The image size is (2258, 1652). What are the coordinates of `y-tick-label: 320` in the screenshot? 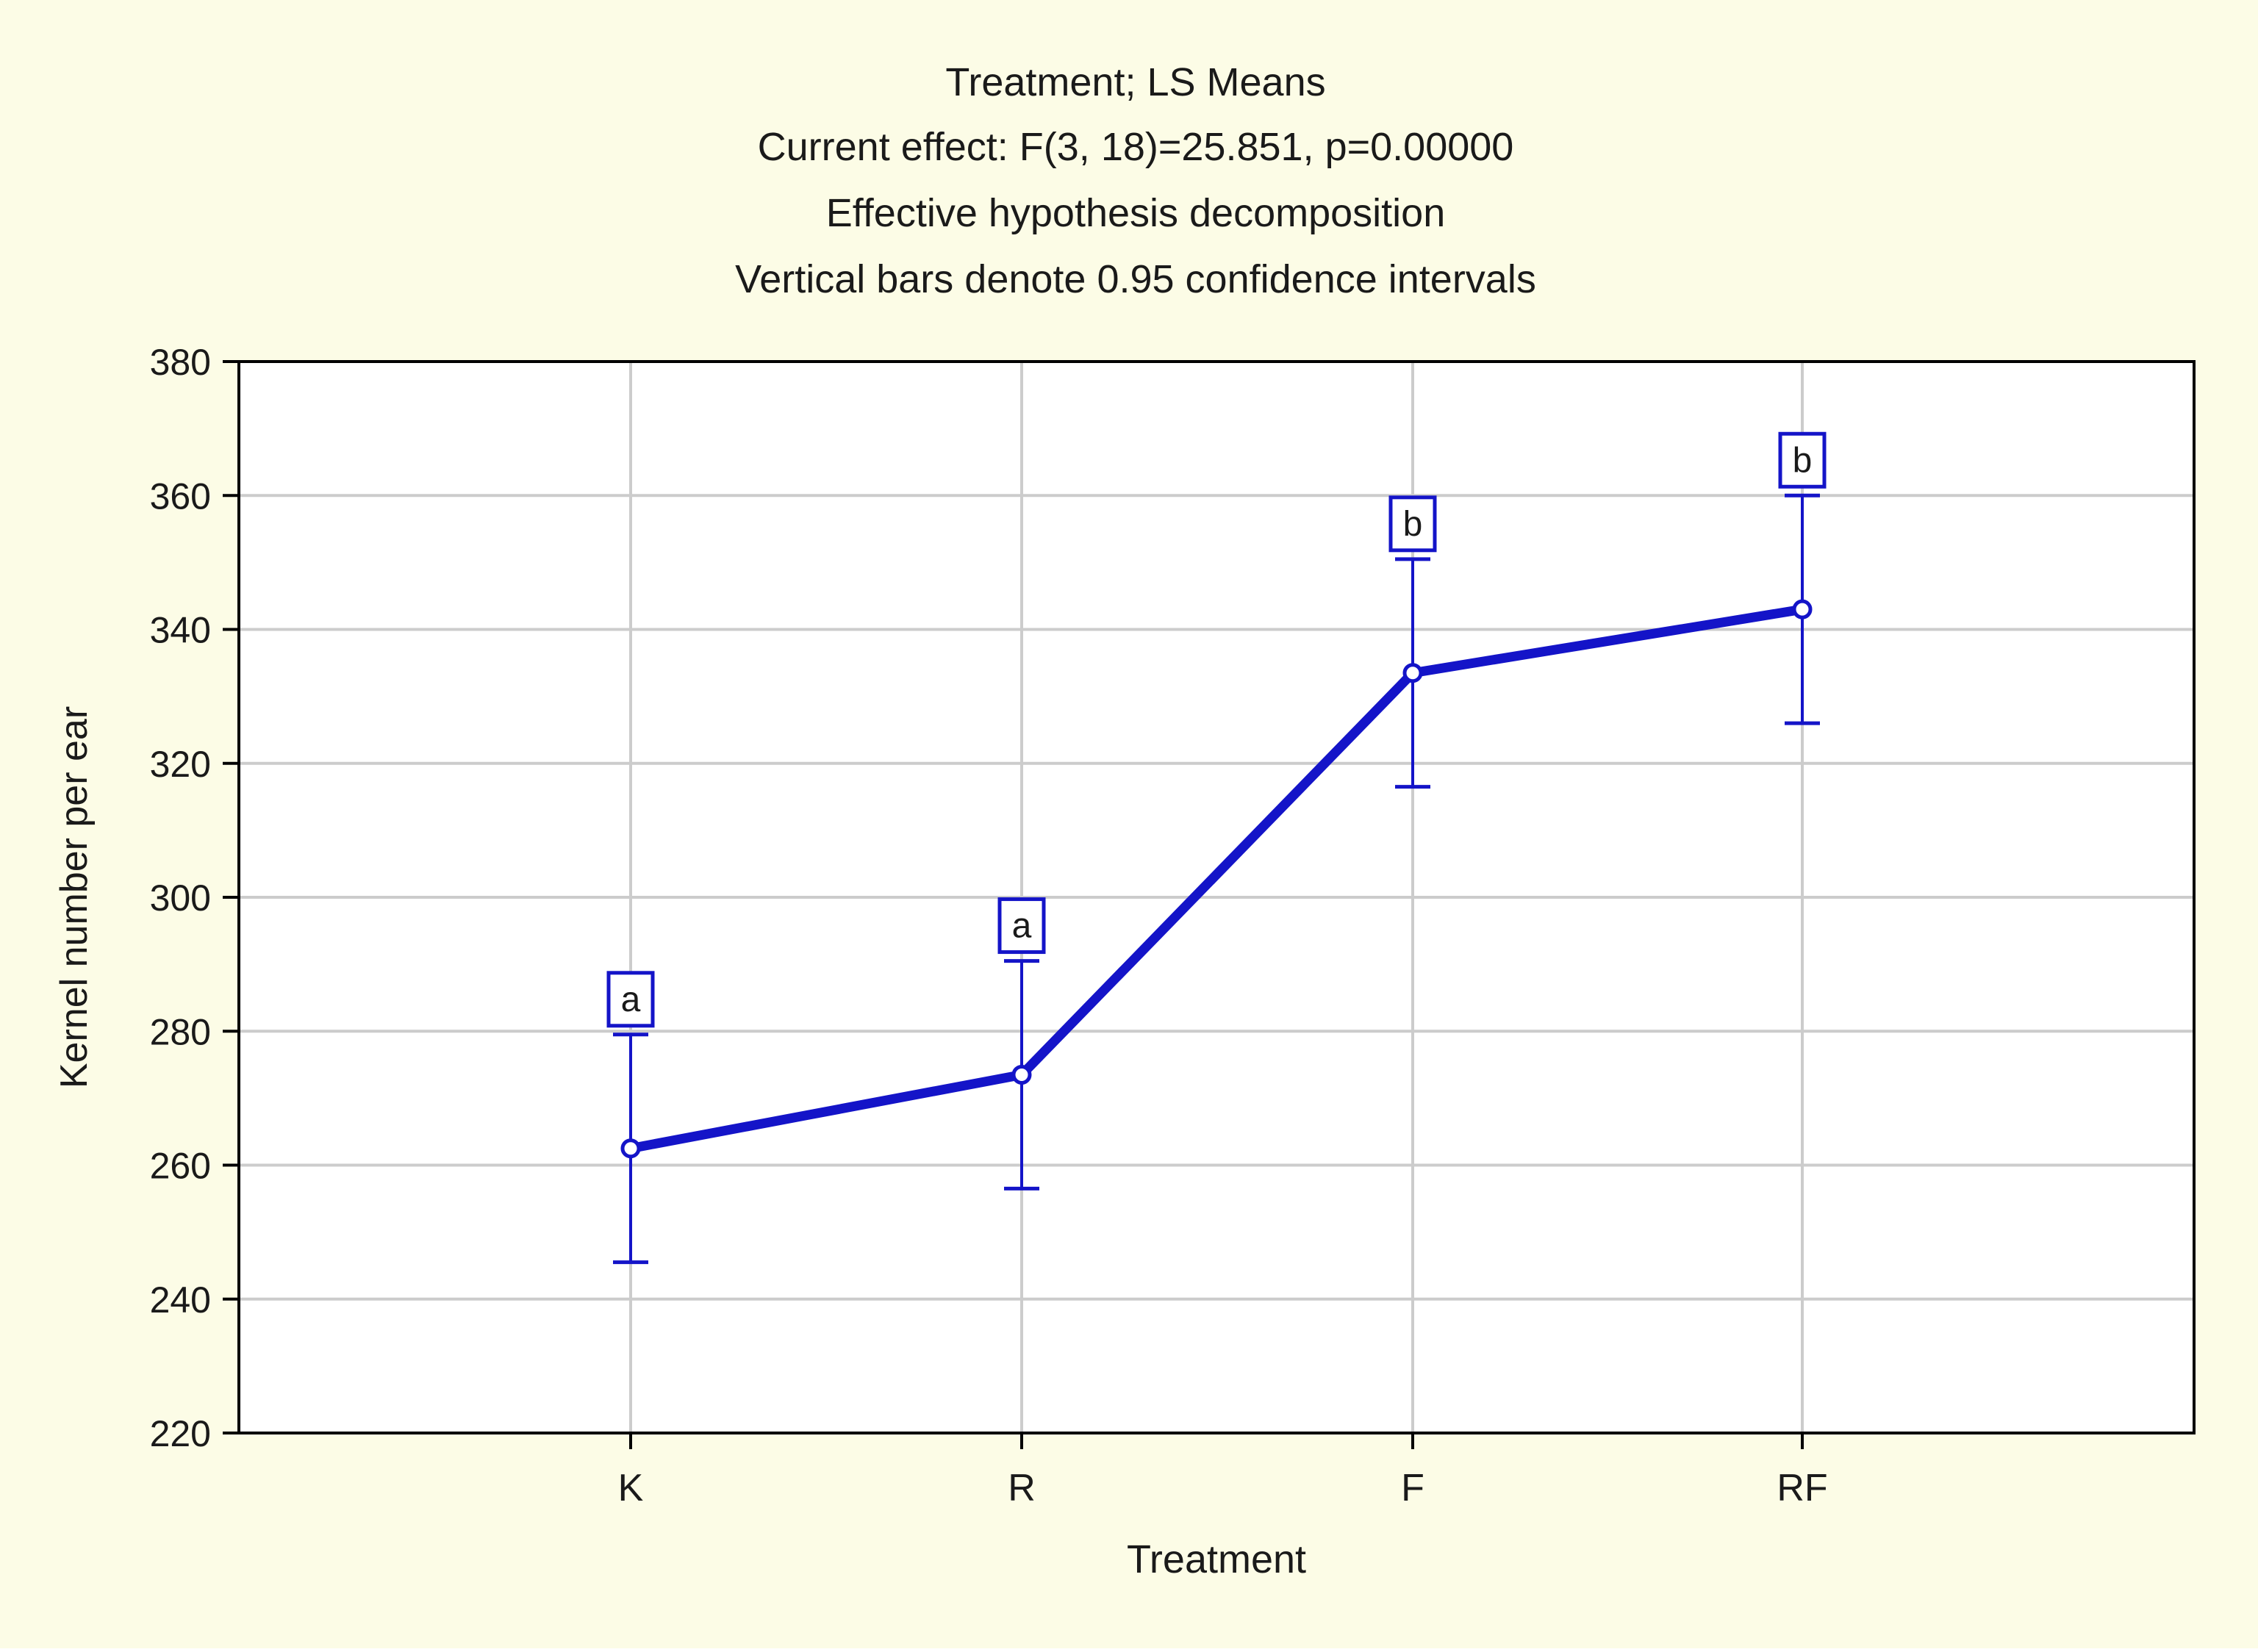 It's located at (180, 765).